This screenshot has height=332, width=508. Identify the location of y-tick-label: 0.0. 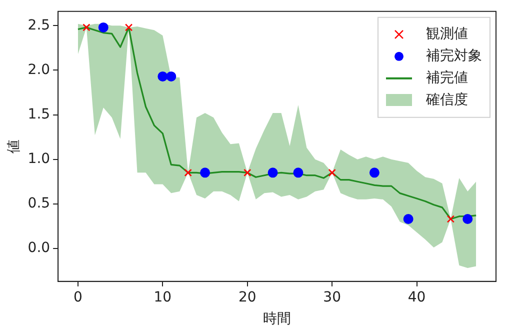
(39, 248).